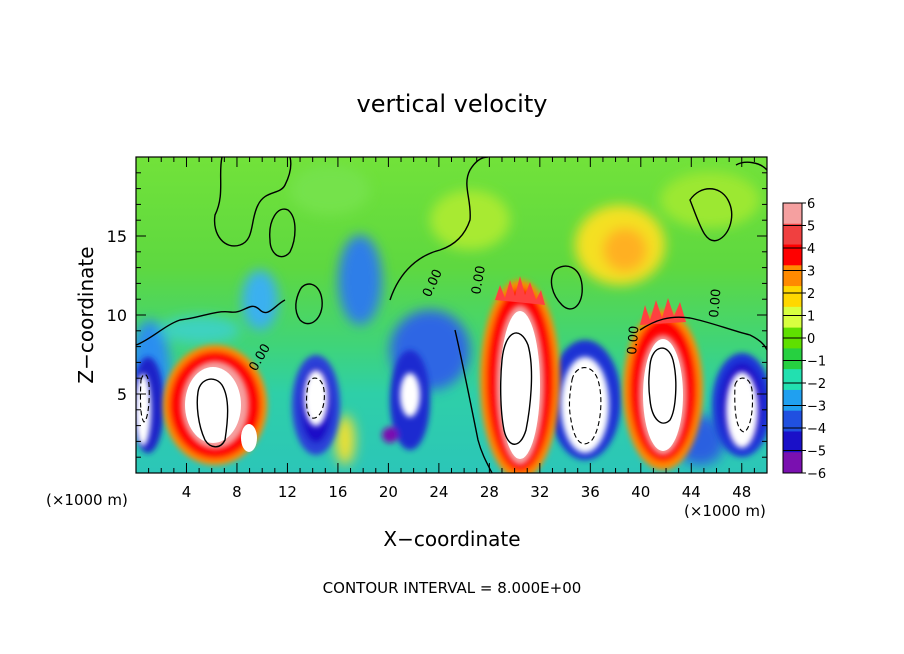 The image size is (904, 654). What do you see at coordinates (117, 236) in the screenshot?
I see `y-tick-label: 15` at bounding box center [117, 236].